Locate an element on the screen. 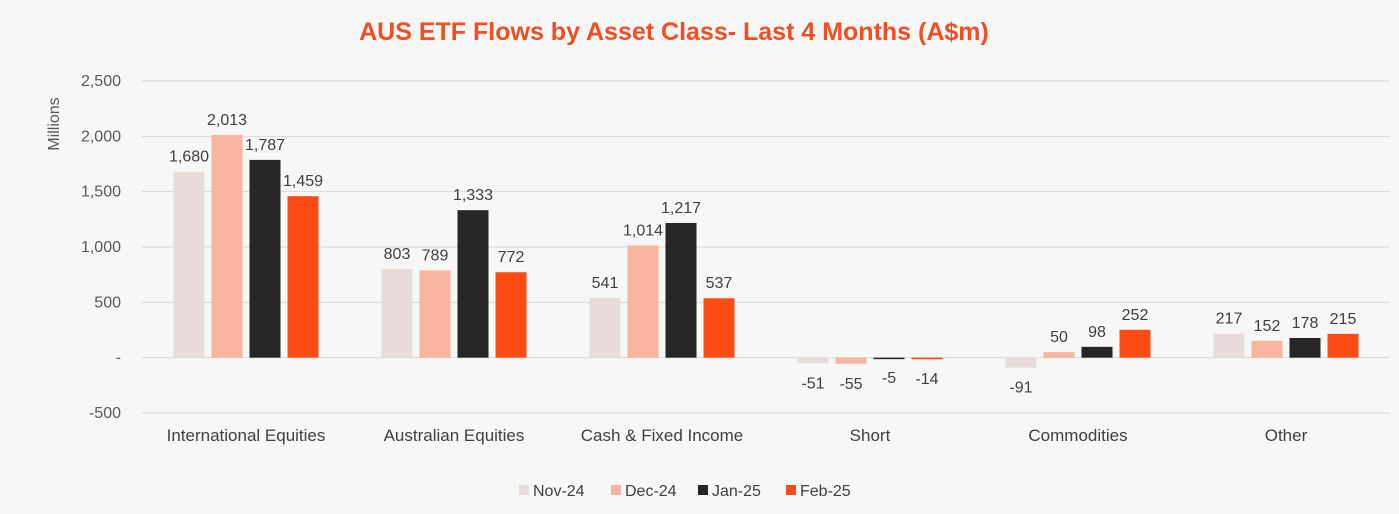 Image resolution: width=1399 pixels, height=514 pixels. y-axis-ticks: 2,500 2,000 1,500 1,000 500 - -500 is located at coordinates (101, 247).